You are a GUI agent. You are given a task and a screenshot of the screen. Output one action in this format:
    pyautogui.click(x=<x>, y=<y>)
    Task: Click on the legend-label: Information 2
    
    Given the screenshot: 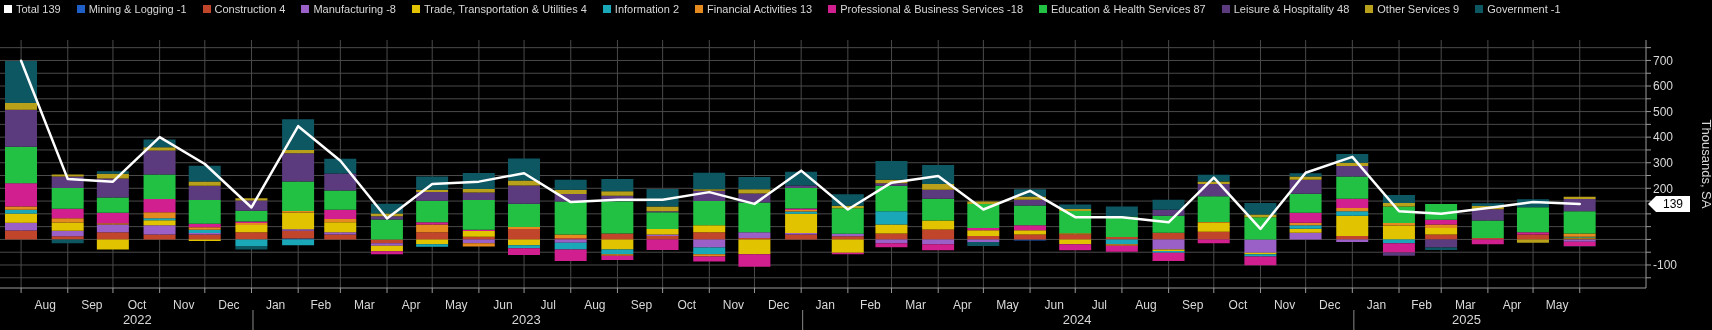 What is the action you would take?
    pyautogui.click(x=647, y=9)
    